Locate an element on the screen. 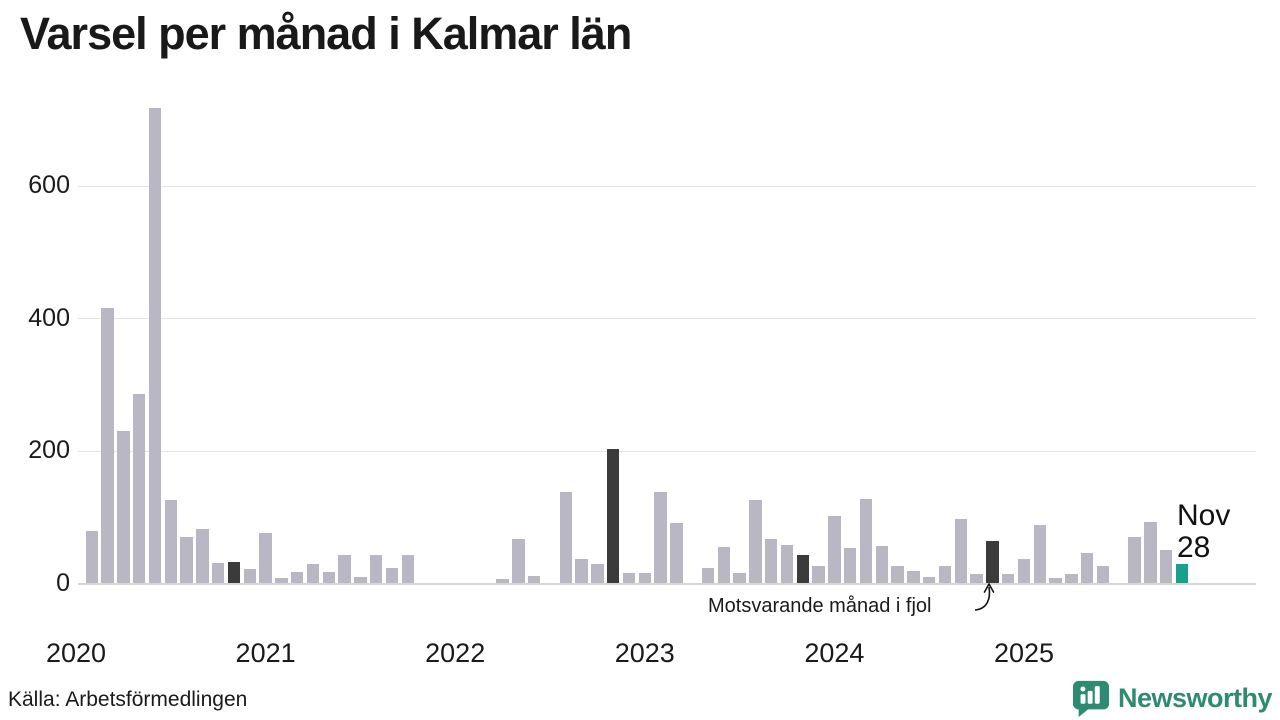 This screenshot has width=1280, height=720. page-title: Varsel per månad i Kalmar län is located at coordinates (326, 33).